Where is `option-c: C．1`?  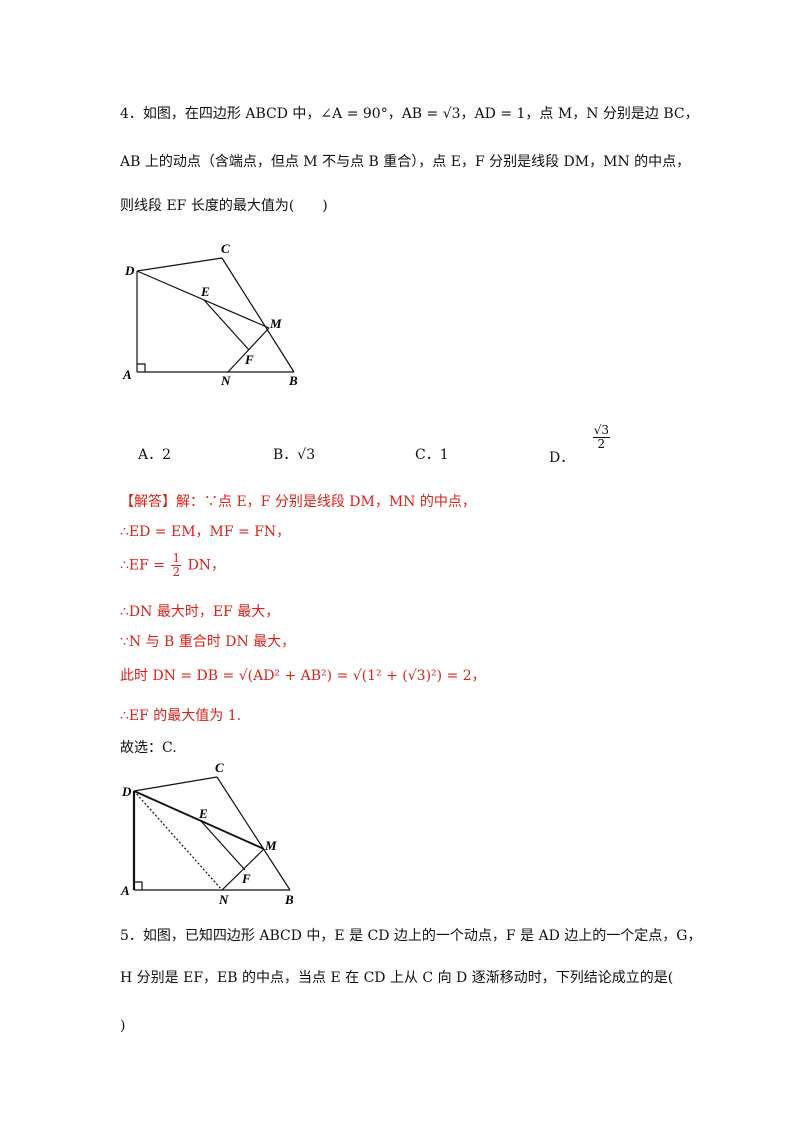
option-c: C．1 is located at coordinates (432, 455).